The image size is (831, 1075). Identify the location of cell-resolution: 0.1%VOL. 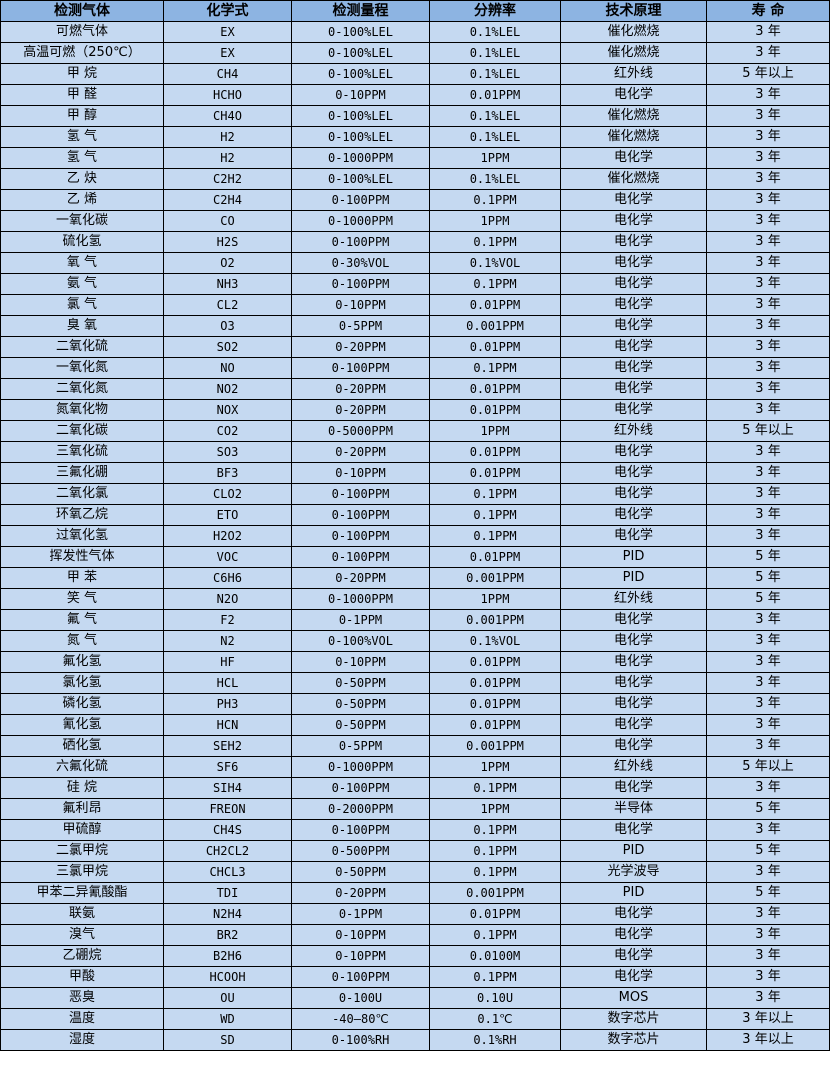
(495, 263).